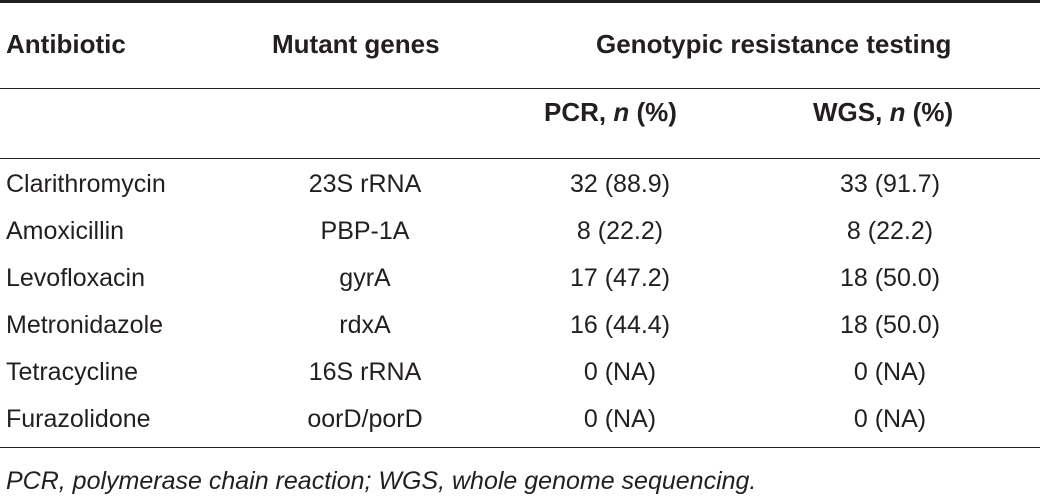 This screenshot has height=504, width=1040. What do you see at coordinates (520, 419) in the screenshot?
I see `table-row: Furazolidone oorD/porD 0 (NA) 0 (NA)` at bounding box center [520, 419].